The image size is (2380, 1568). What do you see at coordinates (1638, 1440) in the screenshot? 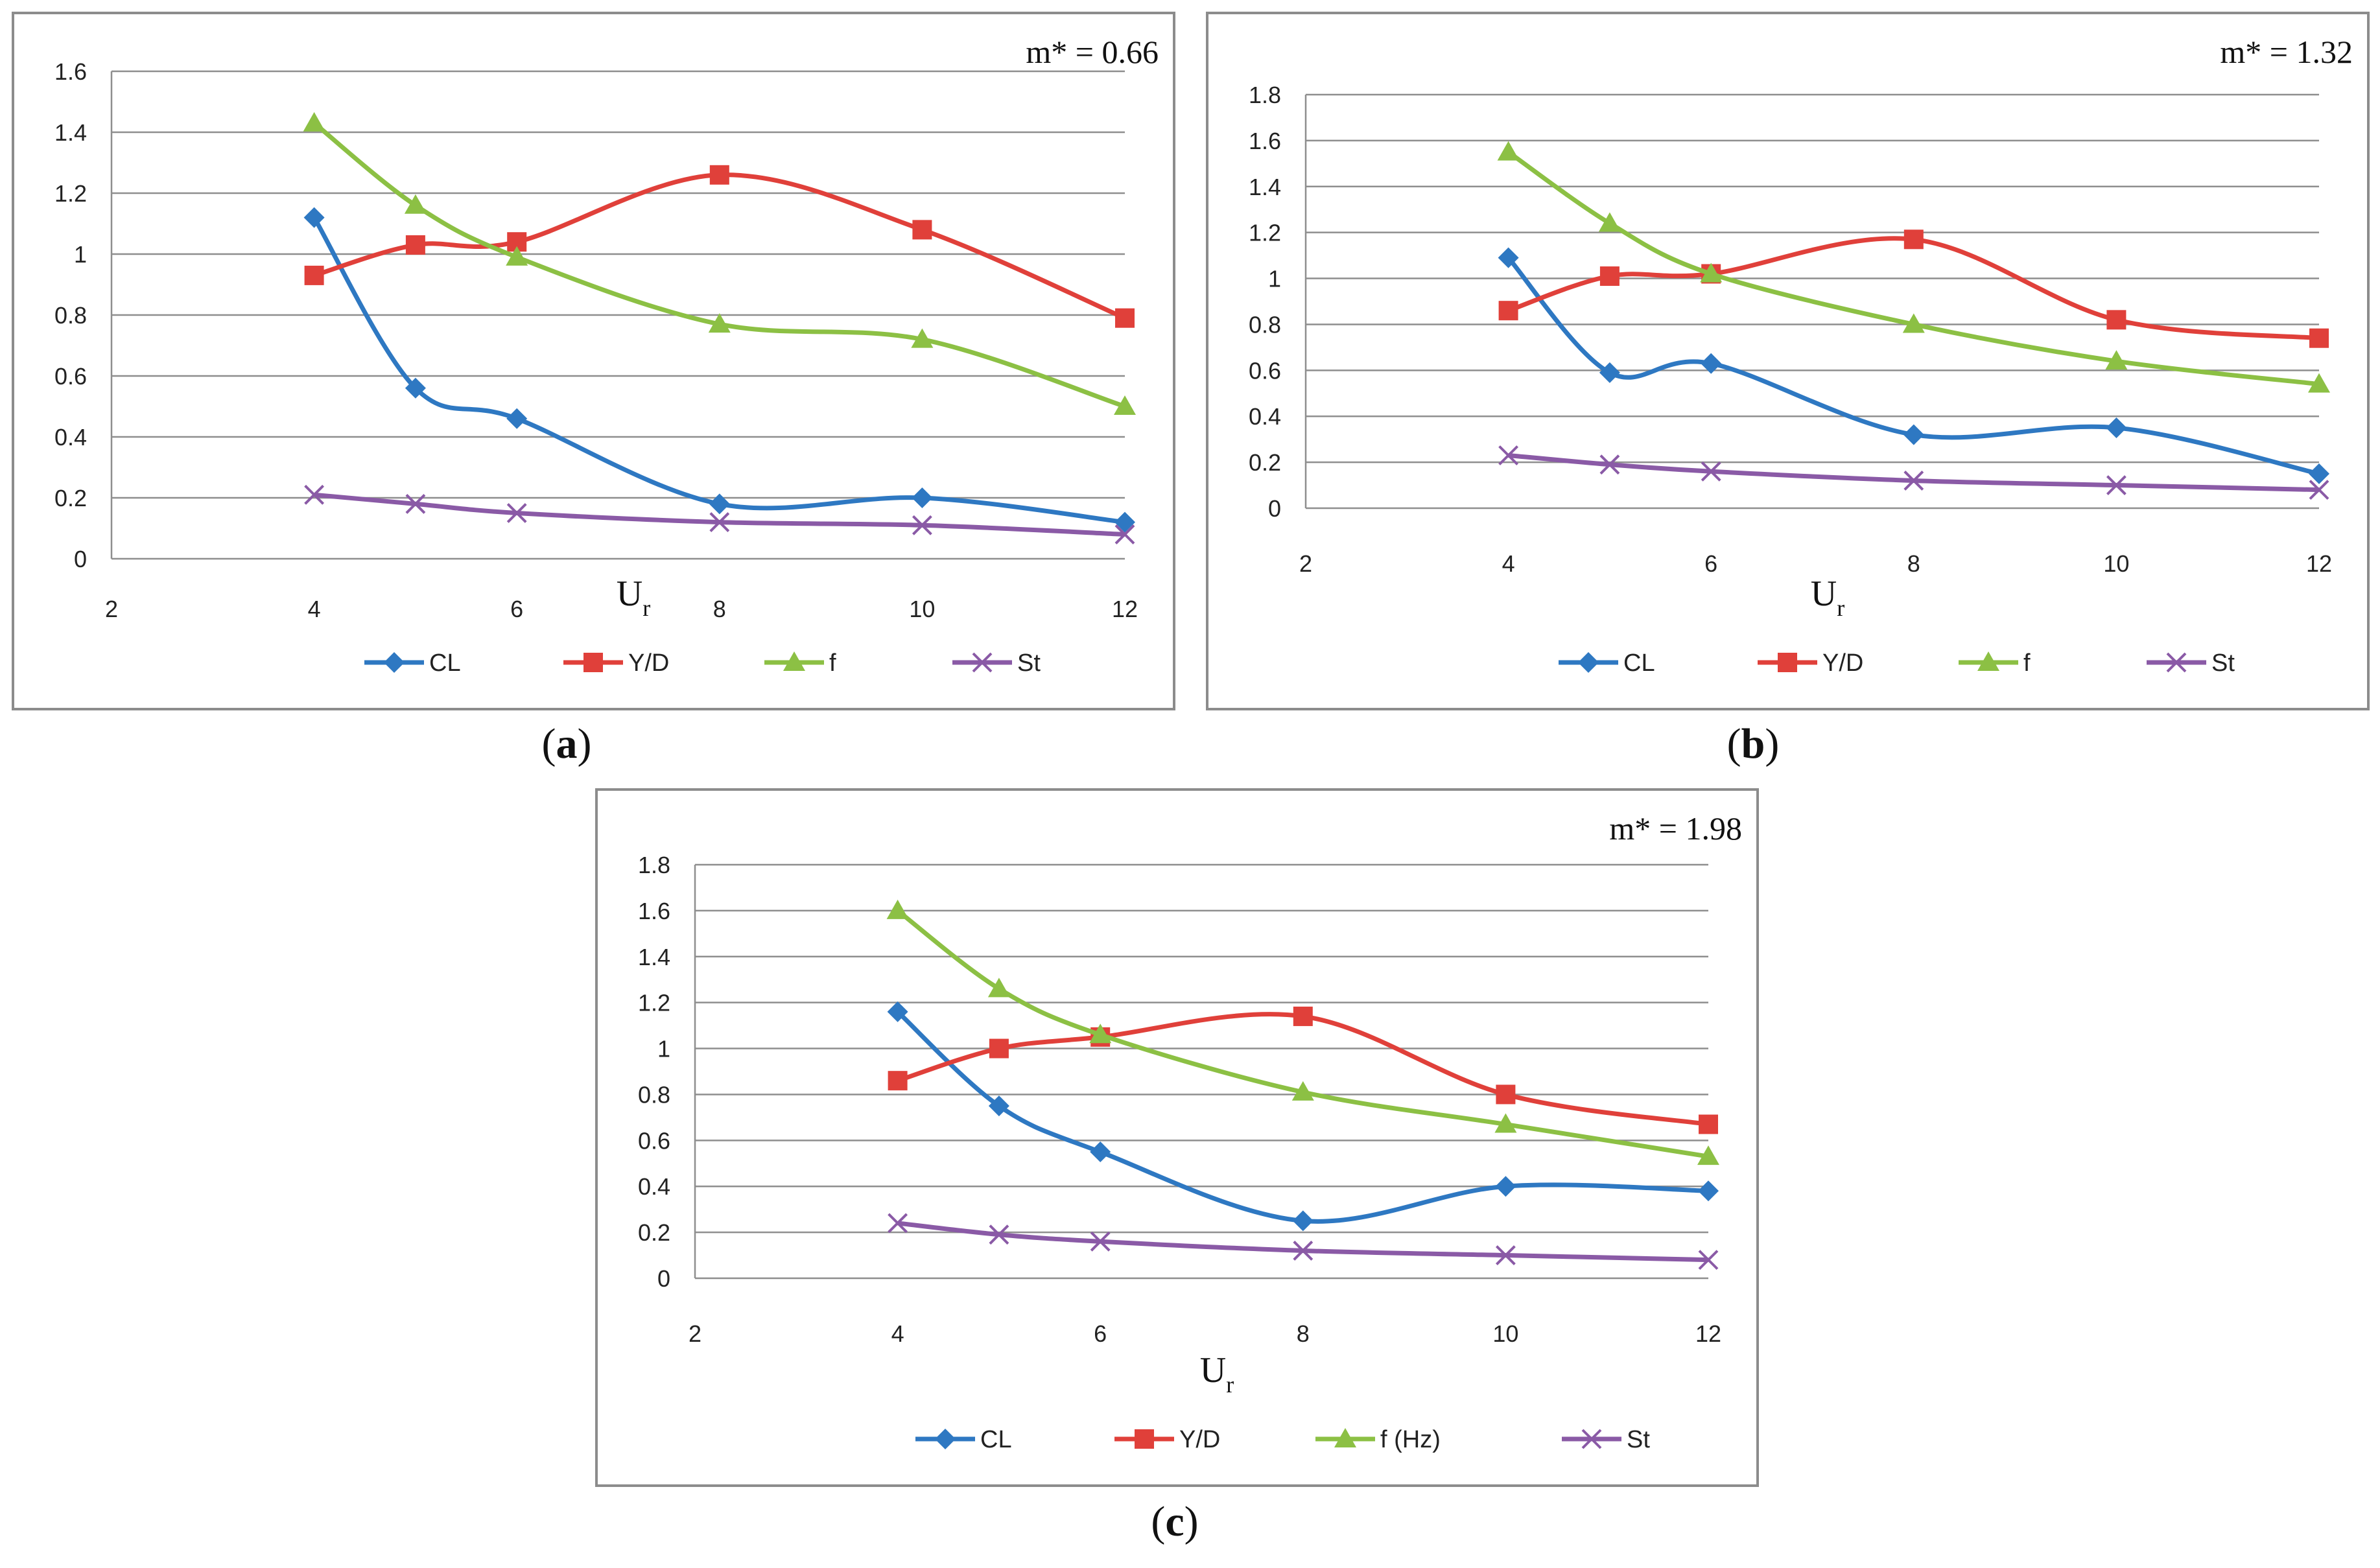
I see `legend-label: St` at bounding box center [1638, 1440].